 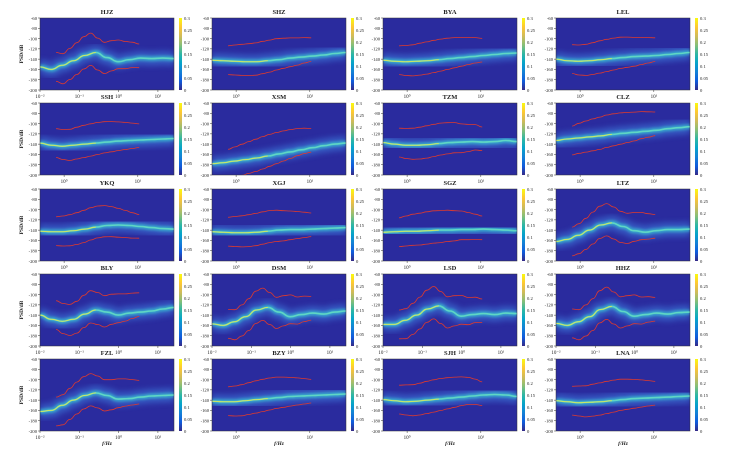 What do you see at coordinates (622, 97) in the screenshot?
I see `panel-title: CLZ` at bounding box center [622, 97].